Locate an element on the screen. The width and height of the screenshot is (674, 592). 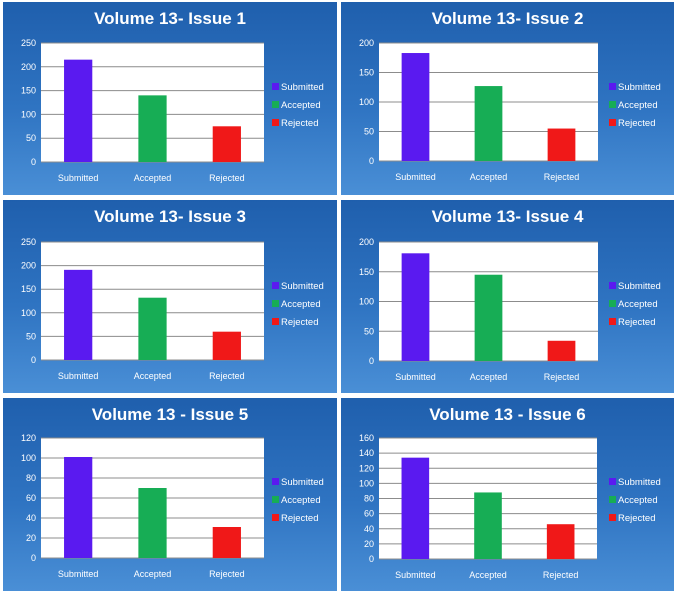
y-tick-label: 60 is located at coordinates (369, 514).